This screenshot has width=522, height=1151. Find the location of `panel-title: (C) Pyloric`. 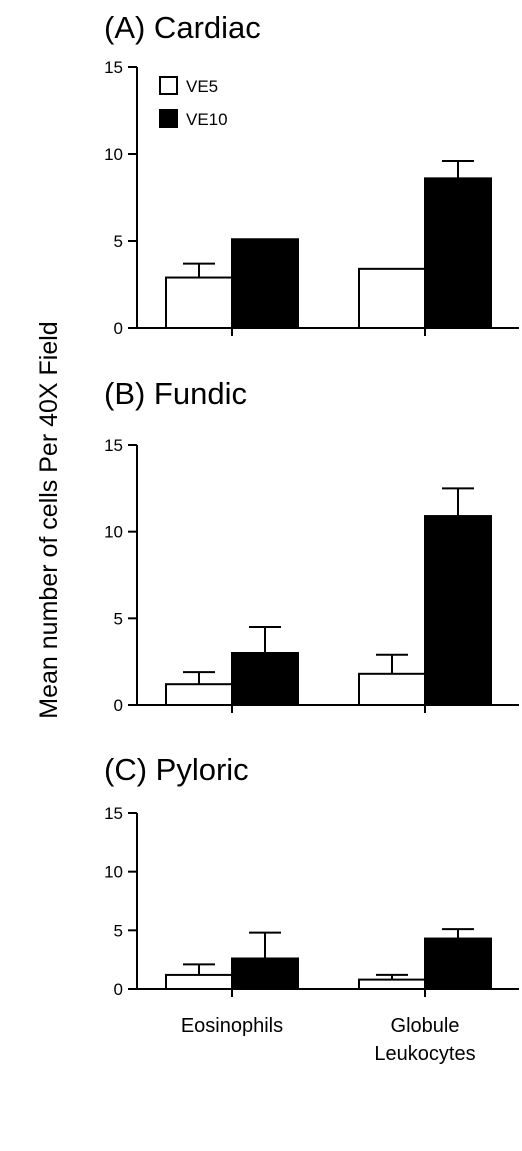

panel-title: (C) Pyloric is located at coordinates (176, 769).